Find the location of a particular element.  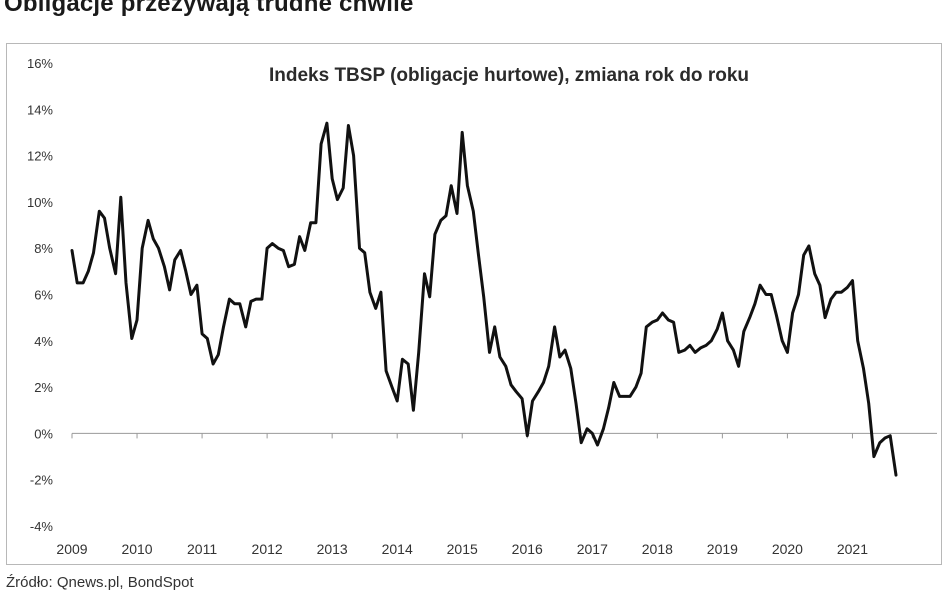

x-tick-label: 2017 is located at coordinates (592, 549).